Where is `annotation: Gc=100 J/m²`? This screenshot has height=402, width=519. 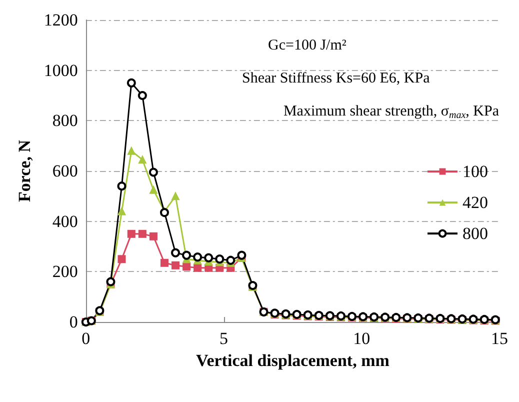 annotation: Gc=100 J/m² is located at coordinates (307, 46).